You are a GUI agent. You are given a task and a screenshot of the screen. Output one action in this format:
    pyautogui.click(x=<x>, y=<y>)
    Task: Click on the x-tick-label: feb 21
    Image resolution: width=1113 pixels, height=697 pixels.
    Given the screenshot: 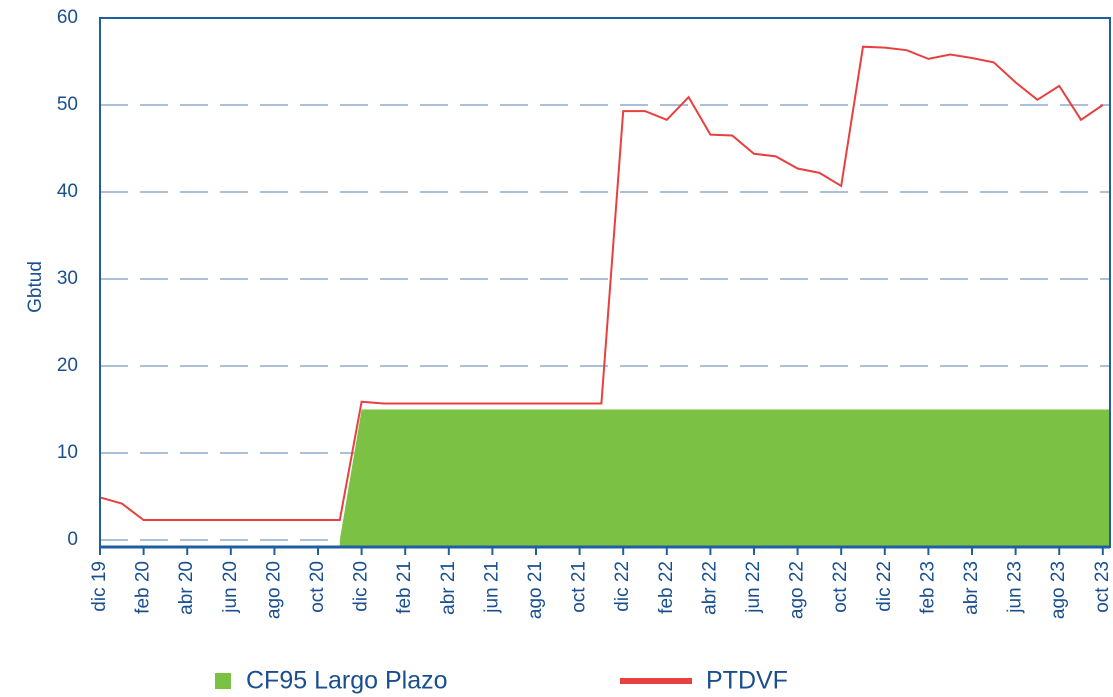 What is the action you would take?
    pyautogui.click(x=404, y=587)
    